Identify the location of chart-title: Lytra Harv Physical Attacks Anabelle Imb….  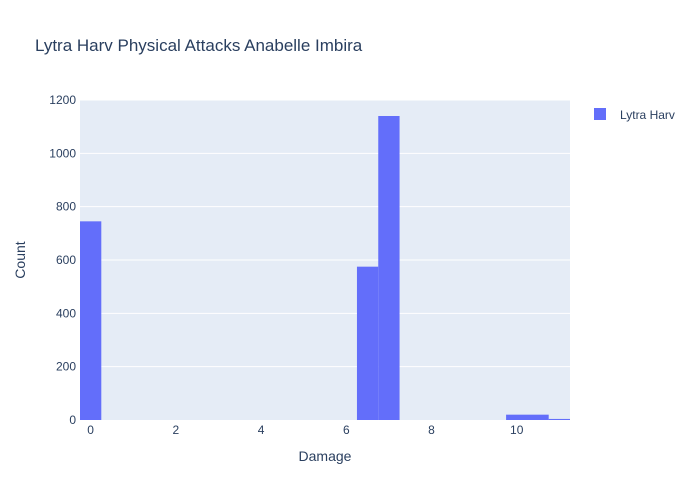
(199, 45).